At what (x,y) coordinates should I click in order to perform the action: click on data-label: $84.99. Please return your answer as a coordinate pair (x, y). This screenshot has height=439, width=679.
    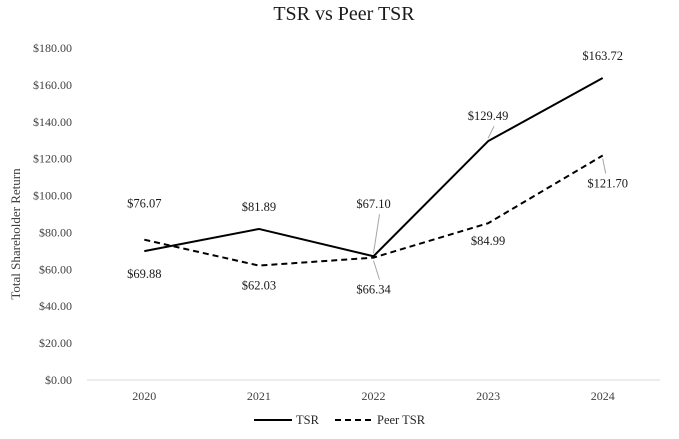
    Looking at the image, I should click on (488, 241).